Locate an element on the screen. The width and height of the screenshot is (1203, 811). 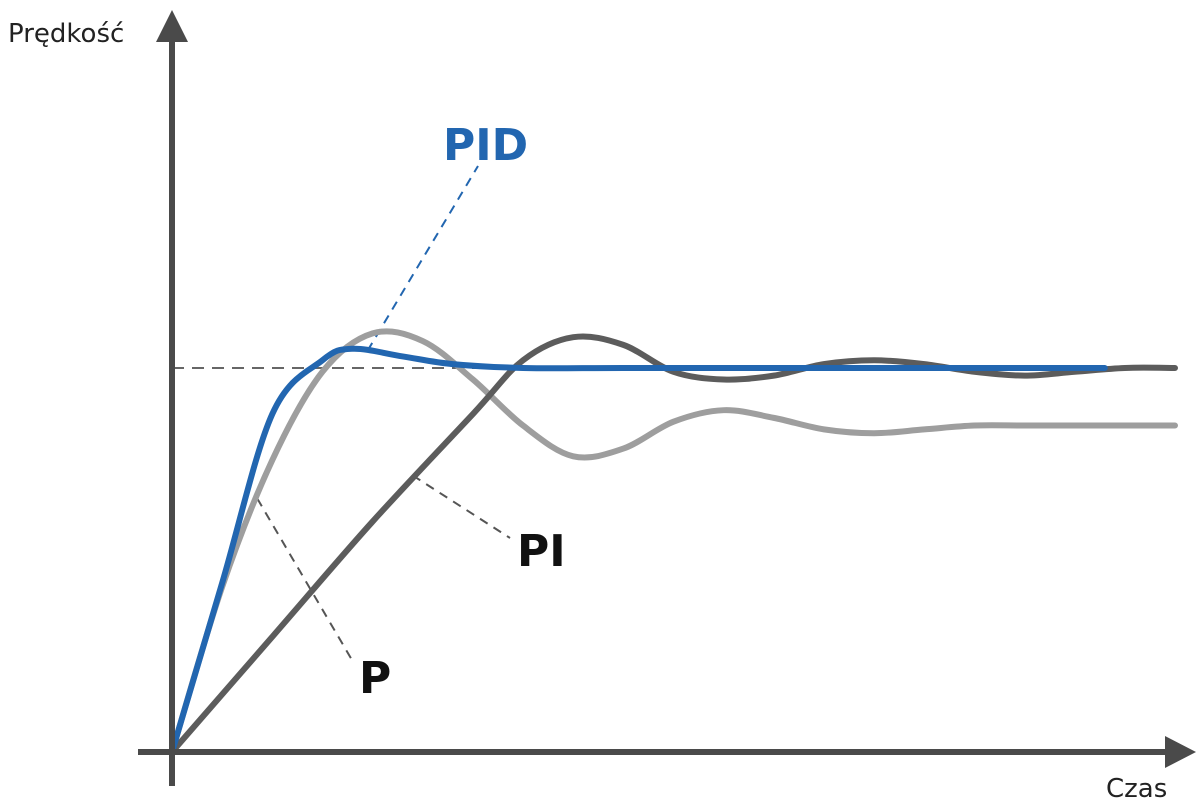
y-axis-arrow-icon is located at coordinates (172, 26).